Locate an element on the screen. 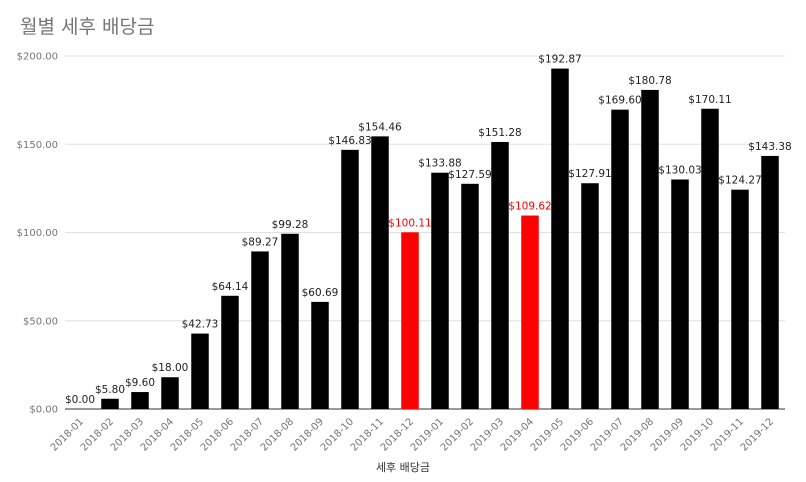 This screenshot has width=806, height=482. data-label: $100.11 is located at coordinates (409, 223).